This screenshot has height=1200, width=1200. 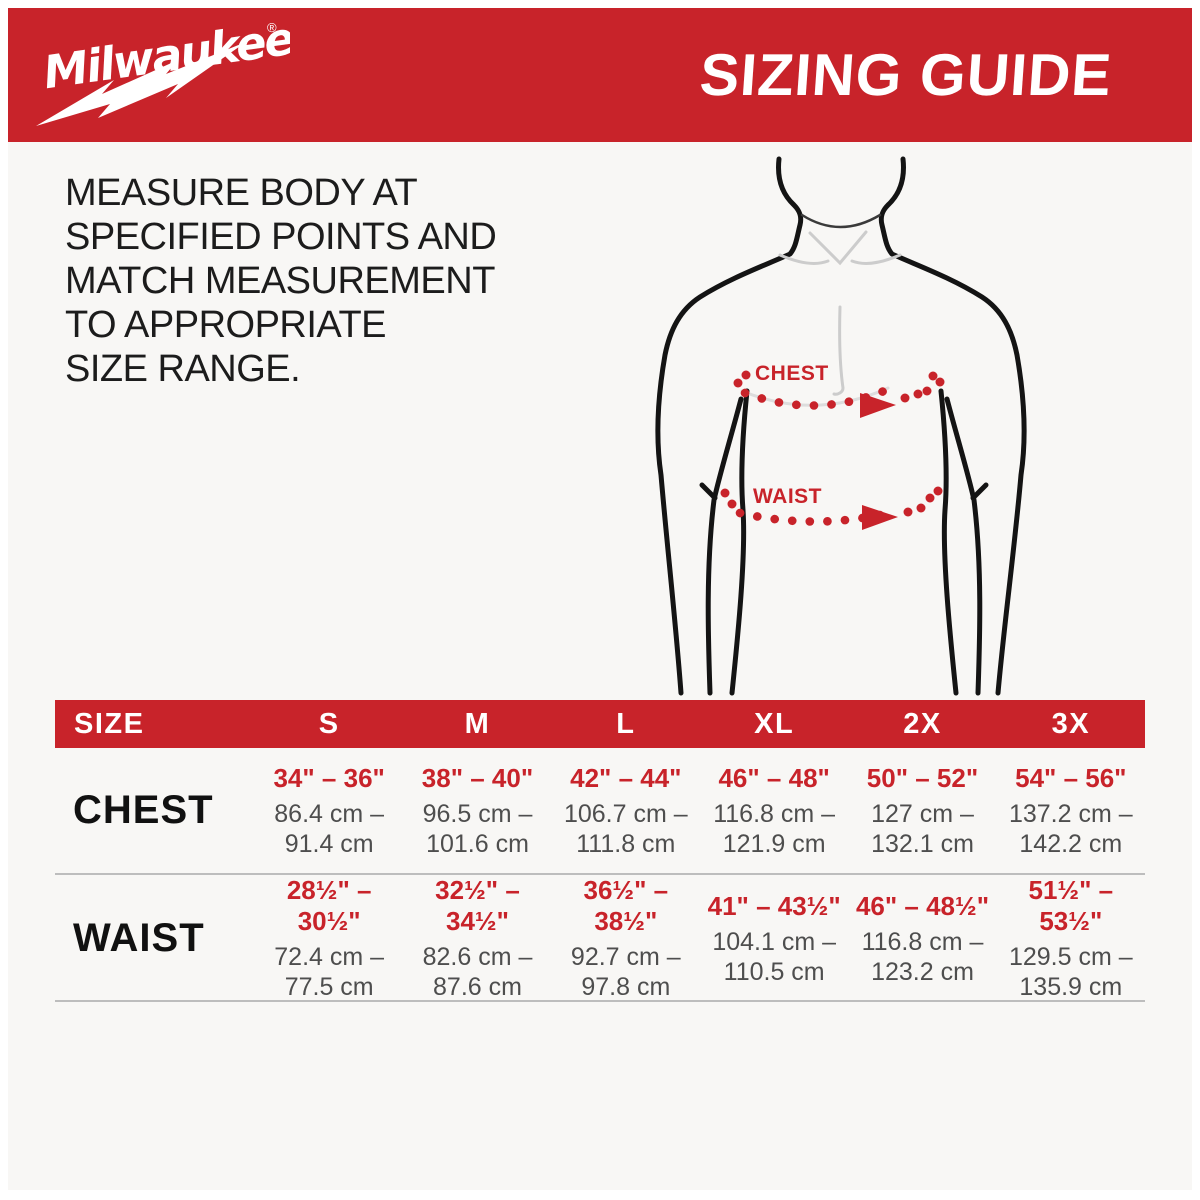 What do you see at coordinates (226, 325) in the screenshot?
I see `intro-line: TO APPROPRIATE` at bounding box center [226, 325].